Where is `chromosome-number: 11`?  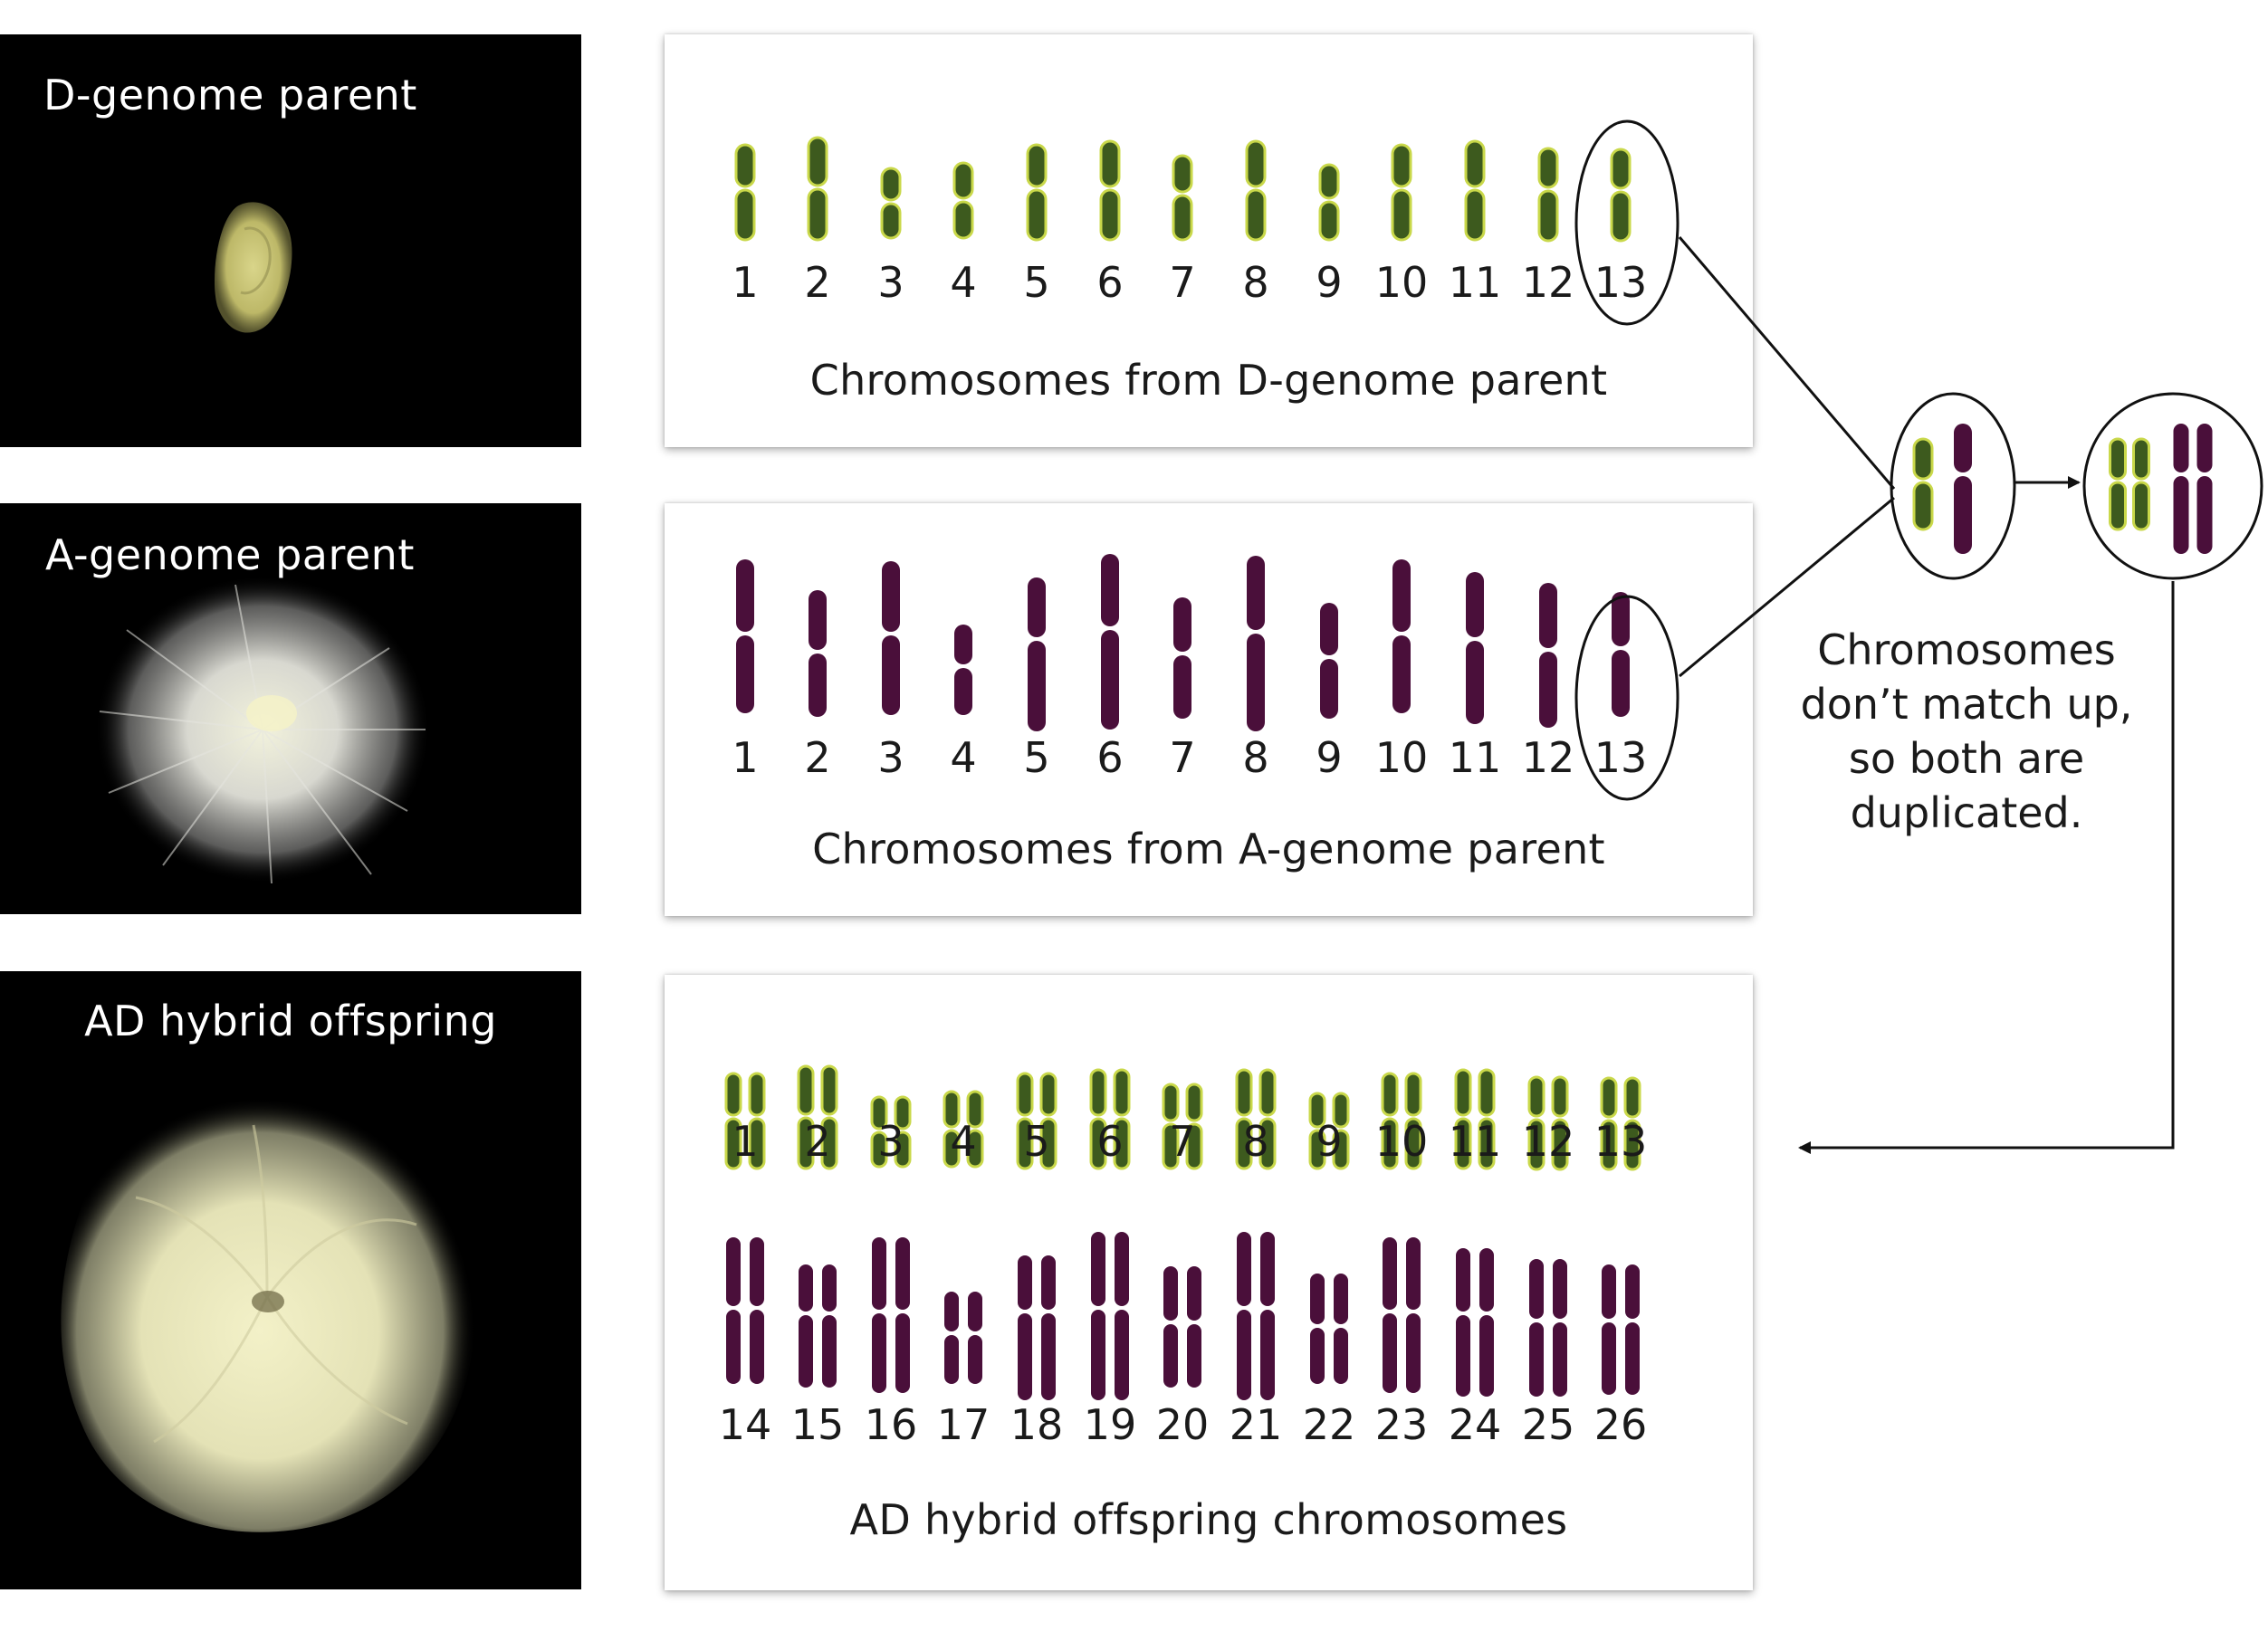
chromosome-number: 11 is located at coordinates (1475, 757).